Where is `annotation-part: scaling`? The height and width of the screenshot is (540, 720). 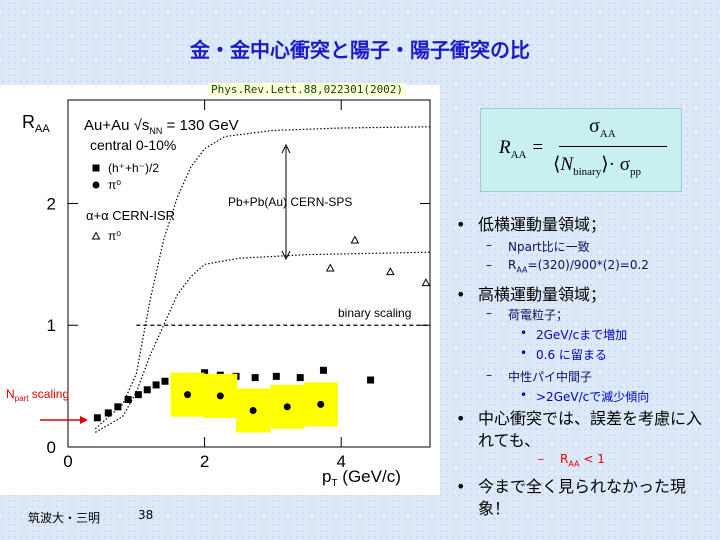 annotation-part: scaling is located at coordinates (48, 394).